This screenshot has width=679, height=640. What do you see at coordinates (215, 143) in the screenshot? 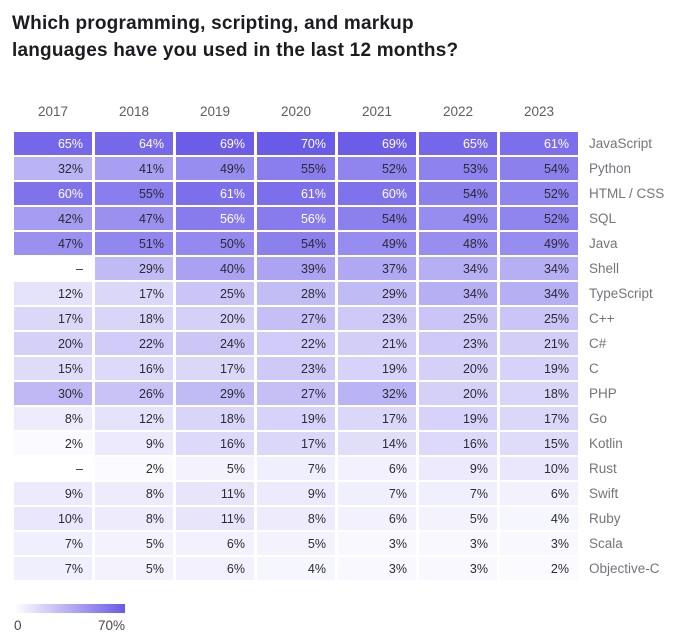
I see `heatmap-cell: 69%` at bounding box center [215, 143].